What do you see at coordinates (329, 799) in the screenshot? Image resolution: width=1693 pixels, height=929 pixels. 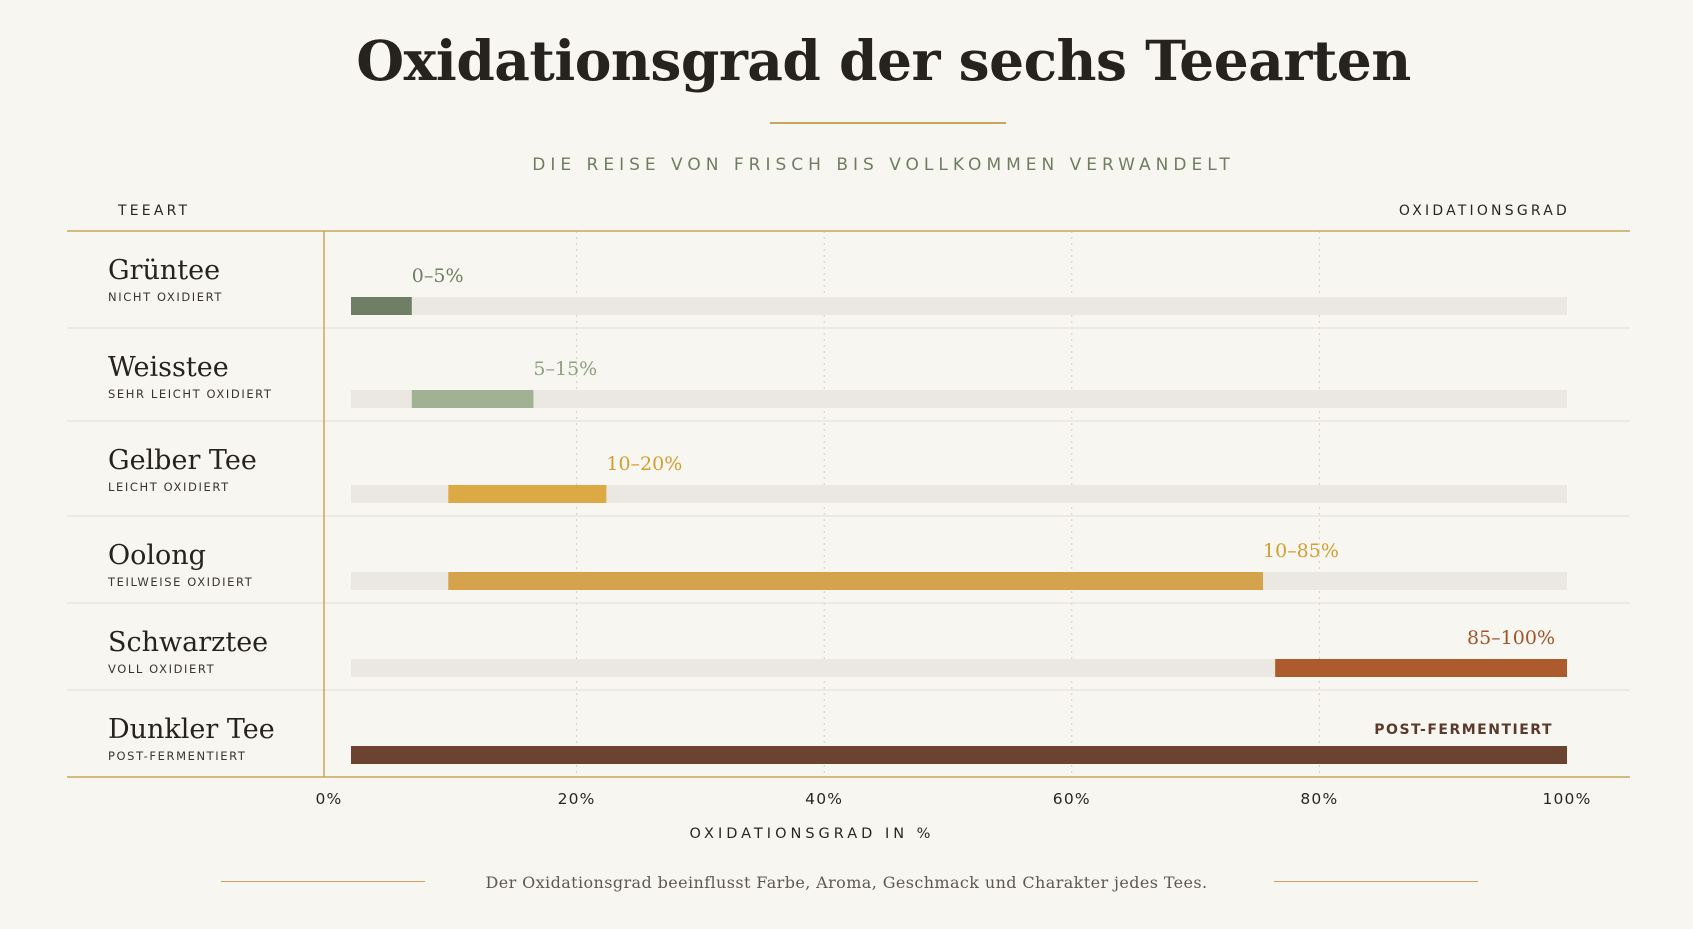 I see `x-tick-label: 0%` at bounding box center [329, 799].